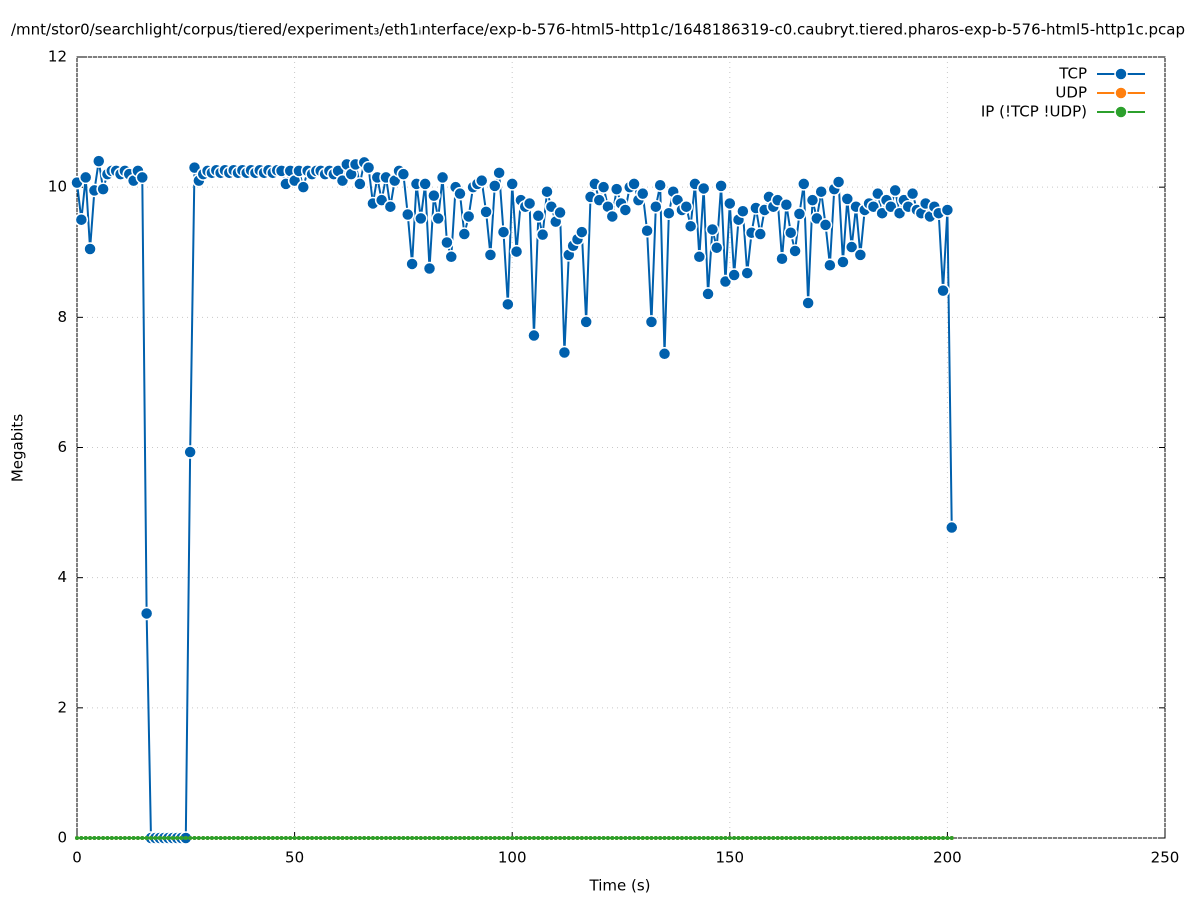 The height and width of the screenshot is (900, 1197). Describe the element at coordinates (62, 317) in the screenshot. I see `y-tick-label: 8` at that location.